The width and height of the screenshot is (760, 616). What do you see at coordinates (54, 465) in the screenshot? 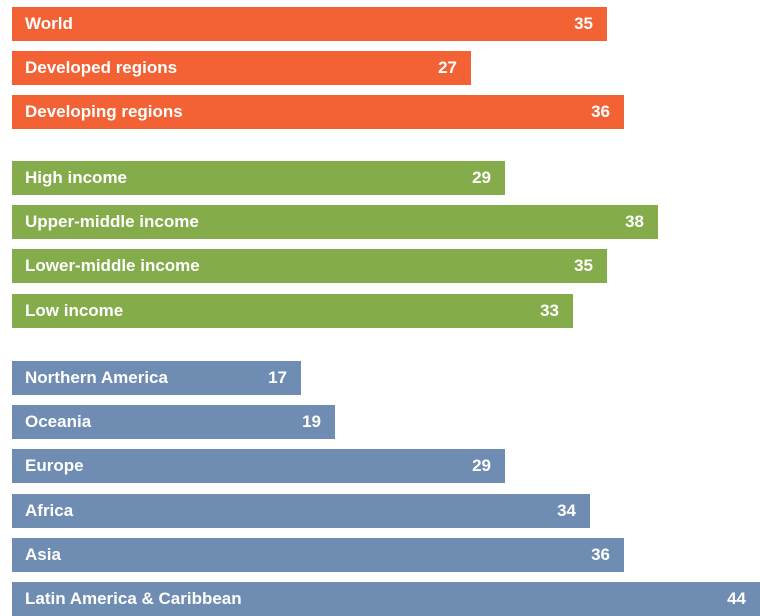
I see `bar-label: Europe` at bounding box center [54, 465].